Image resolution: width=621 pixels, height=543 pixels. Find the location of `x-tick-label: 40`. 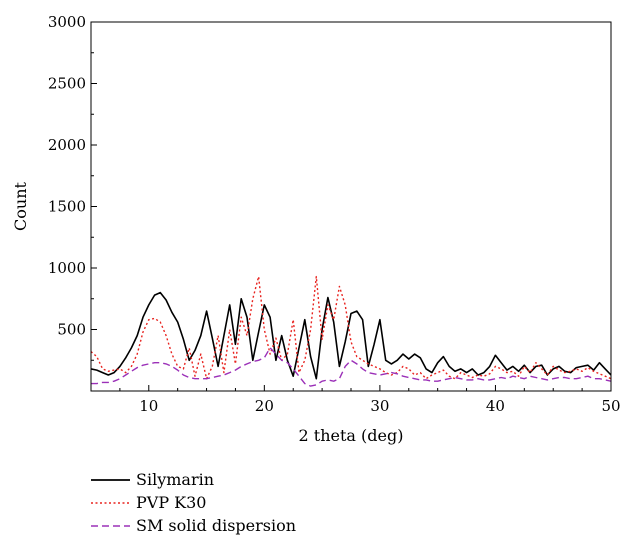

x-tick-label: 40 is located at coordinates (495, 406).